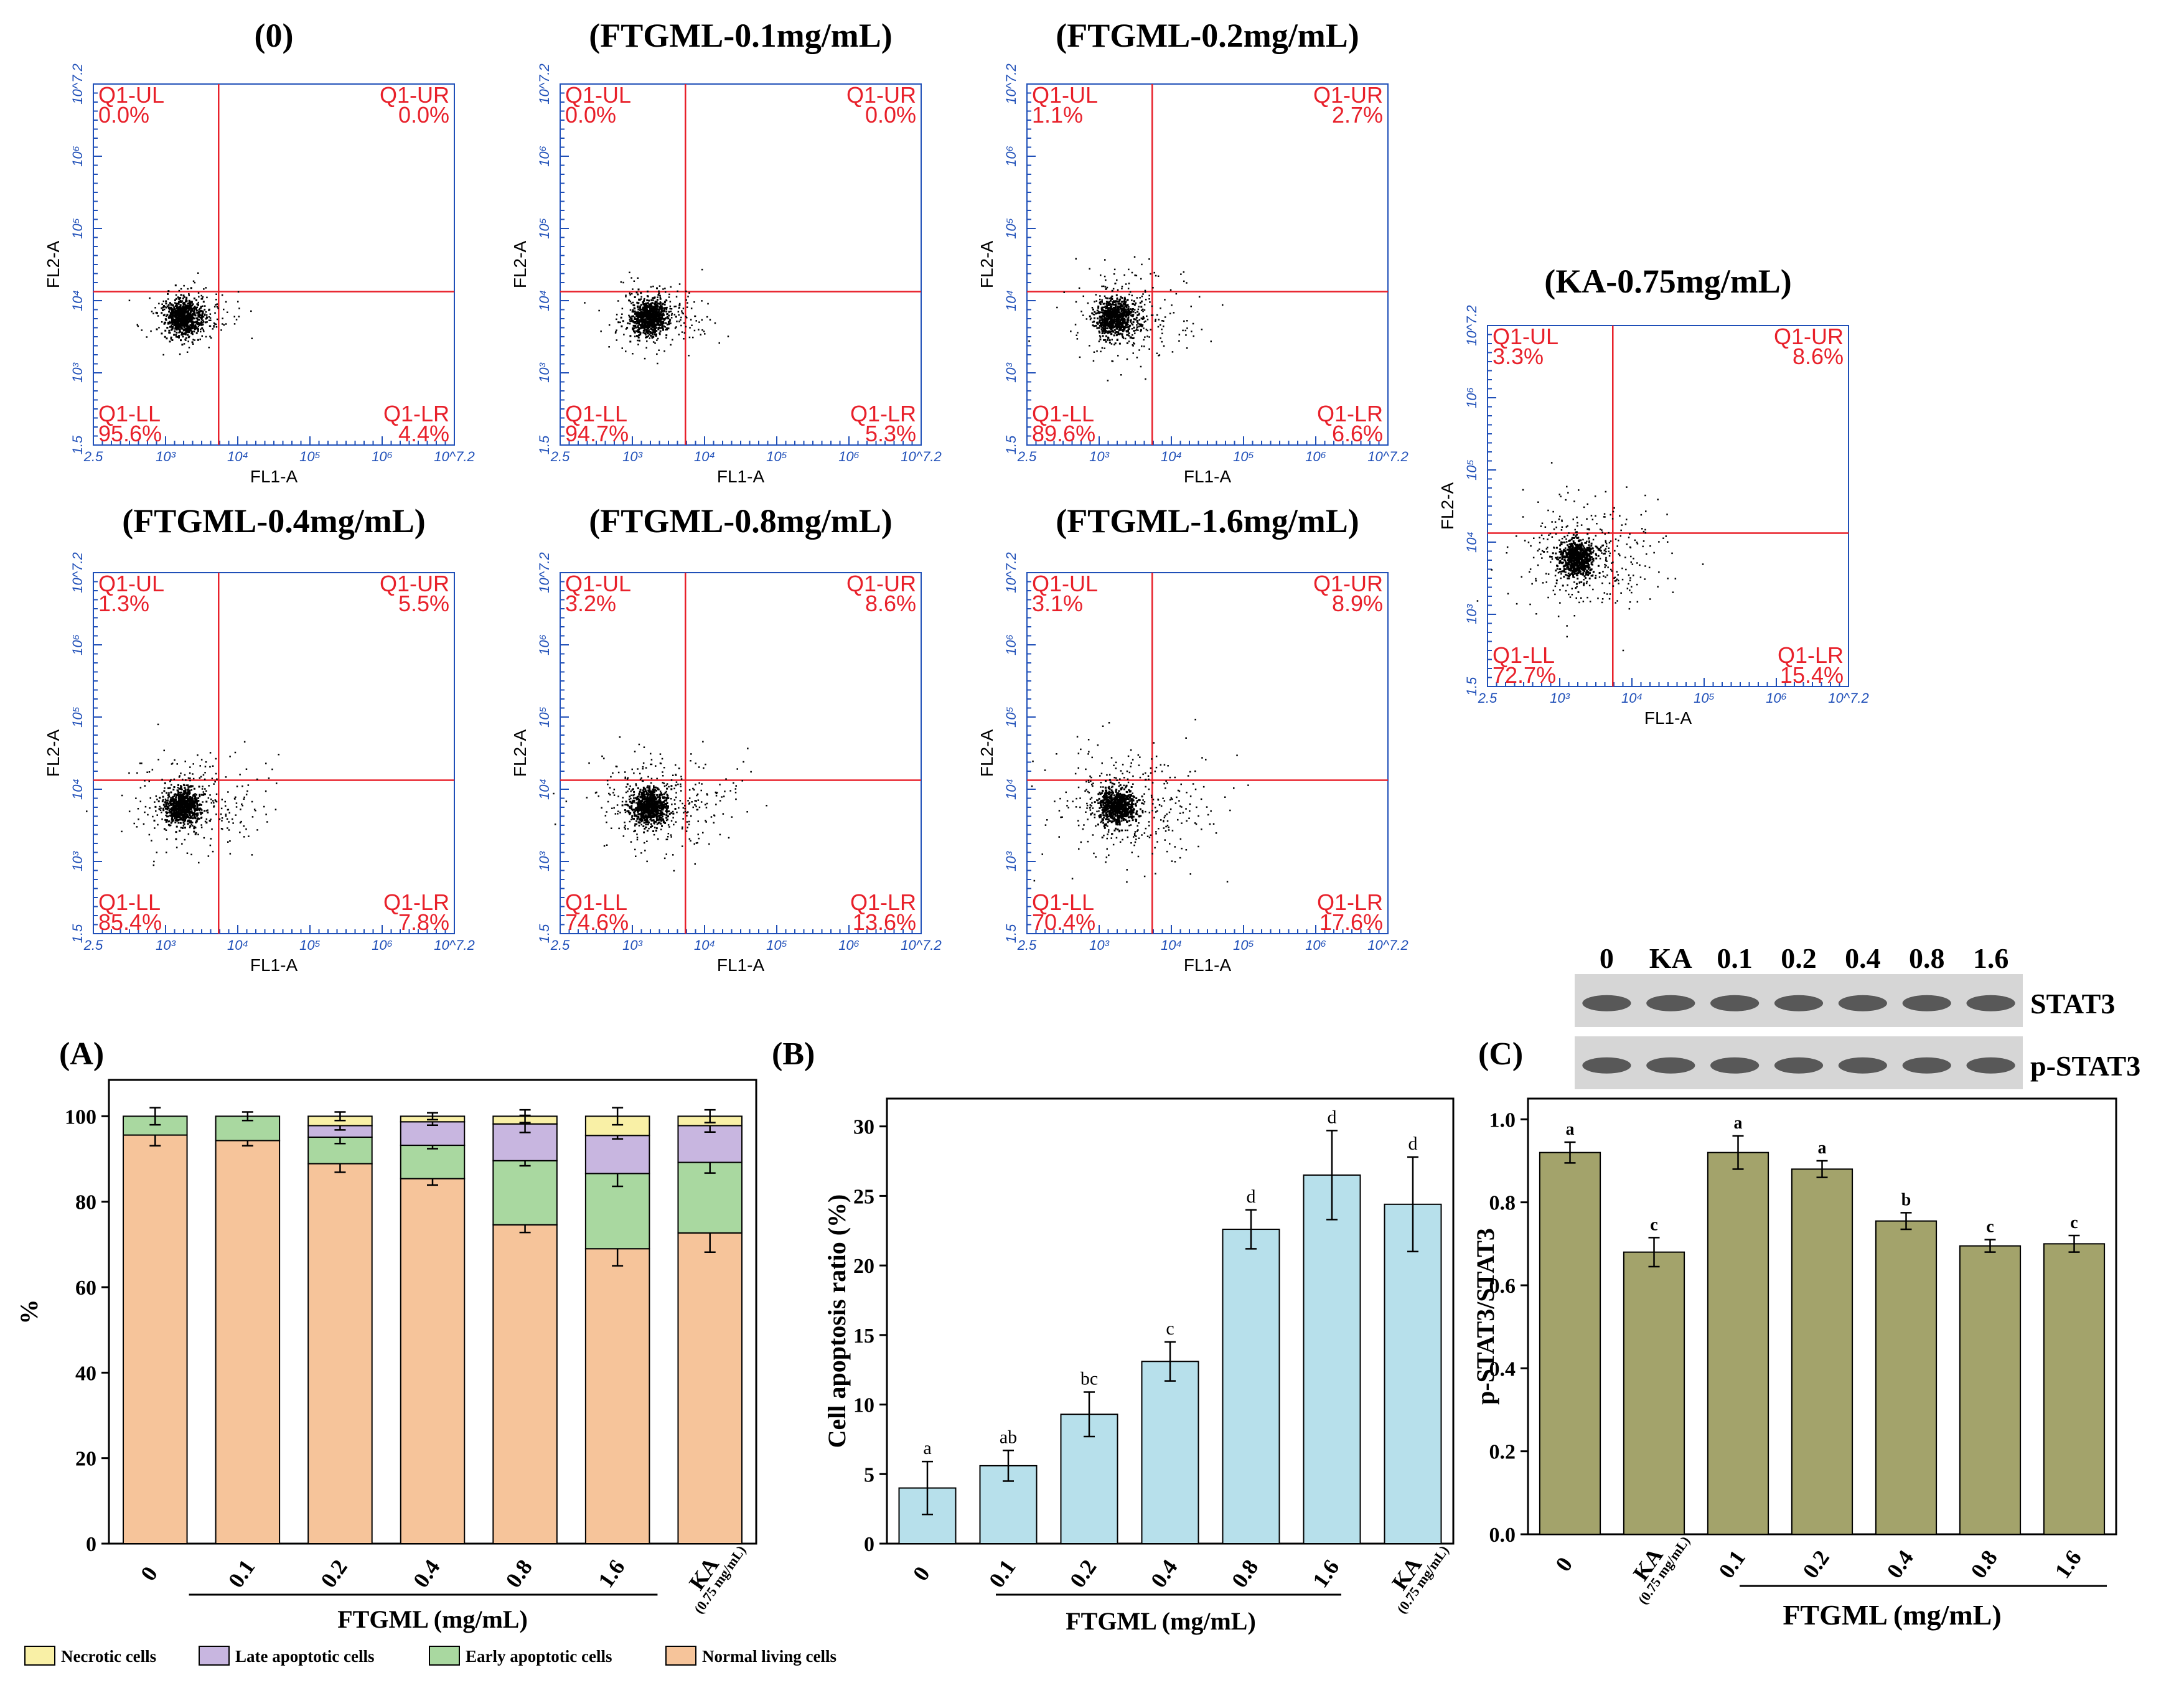  What do you see at coordinates (1502, 1452) in the screenshot?
I see `y-tick-label: 0.2` at bounding box center [1502, 1452].